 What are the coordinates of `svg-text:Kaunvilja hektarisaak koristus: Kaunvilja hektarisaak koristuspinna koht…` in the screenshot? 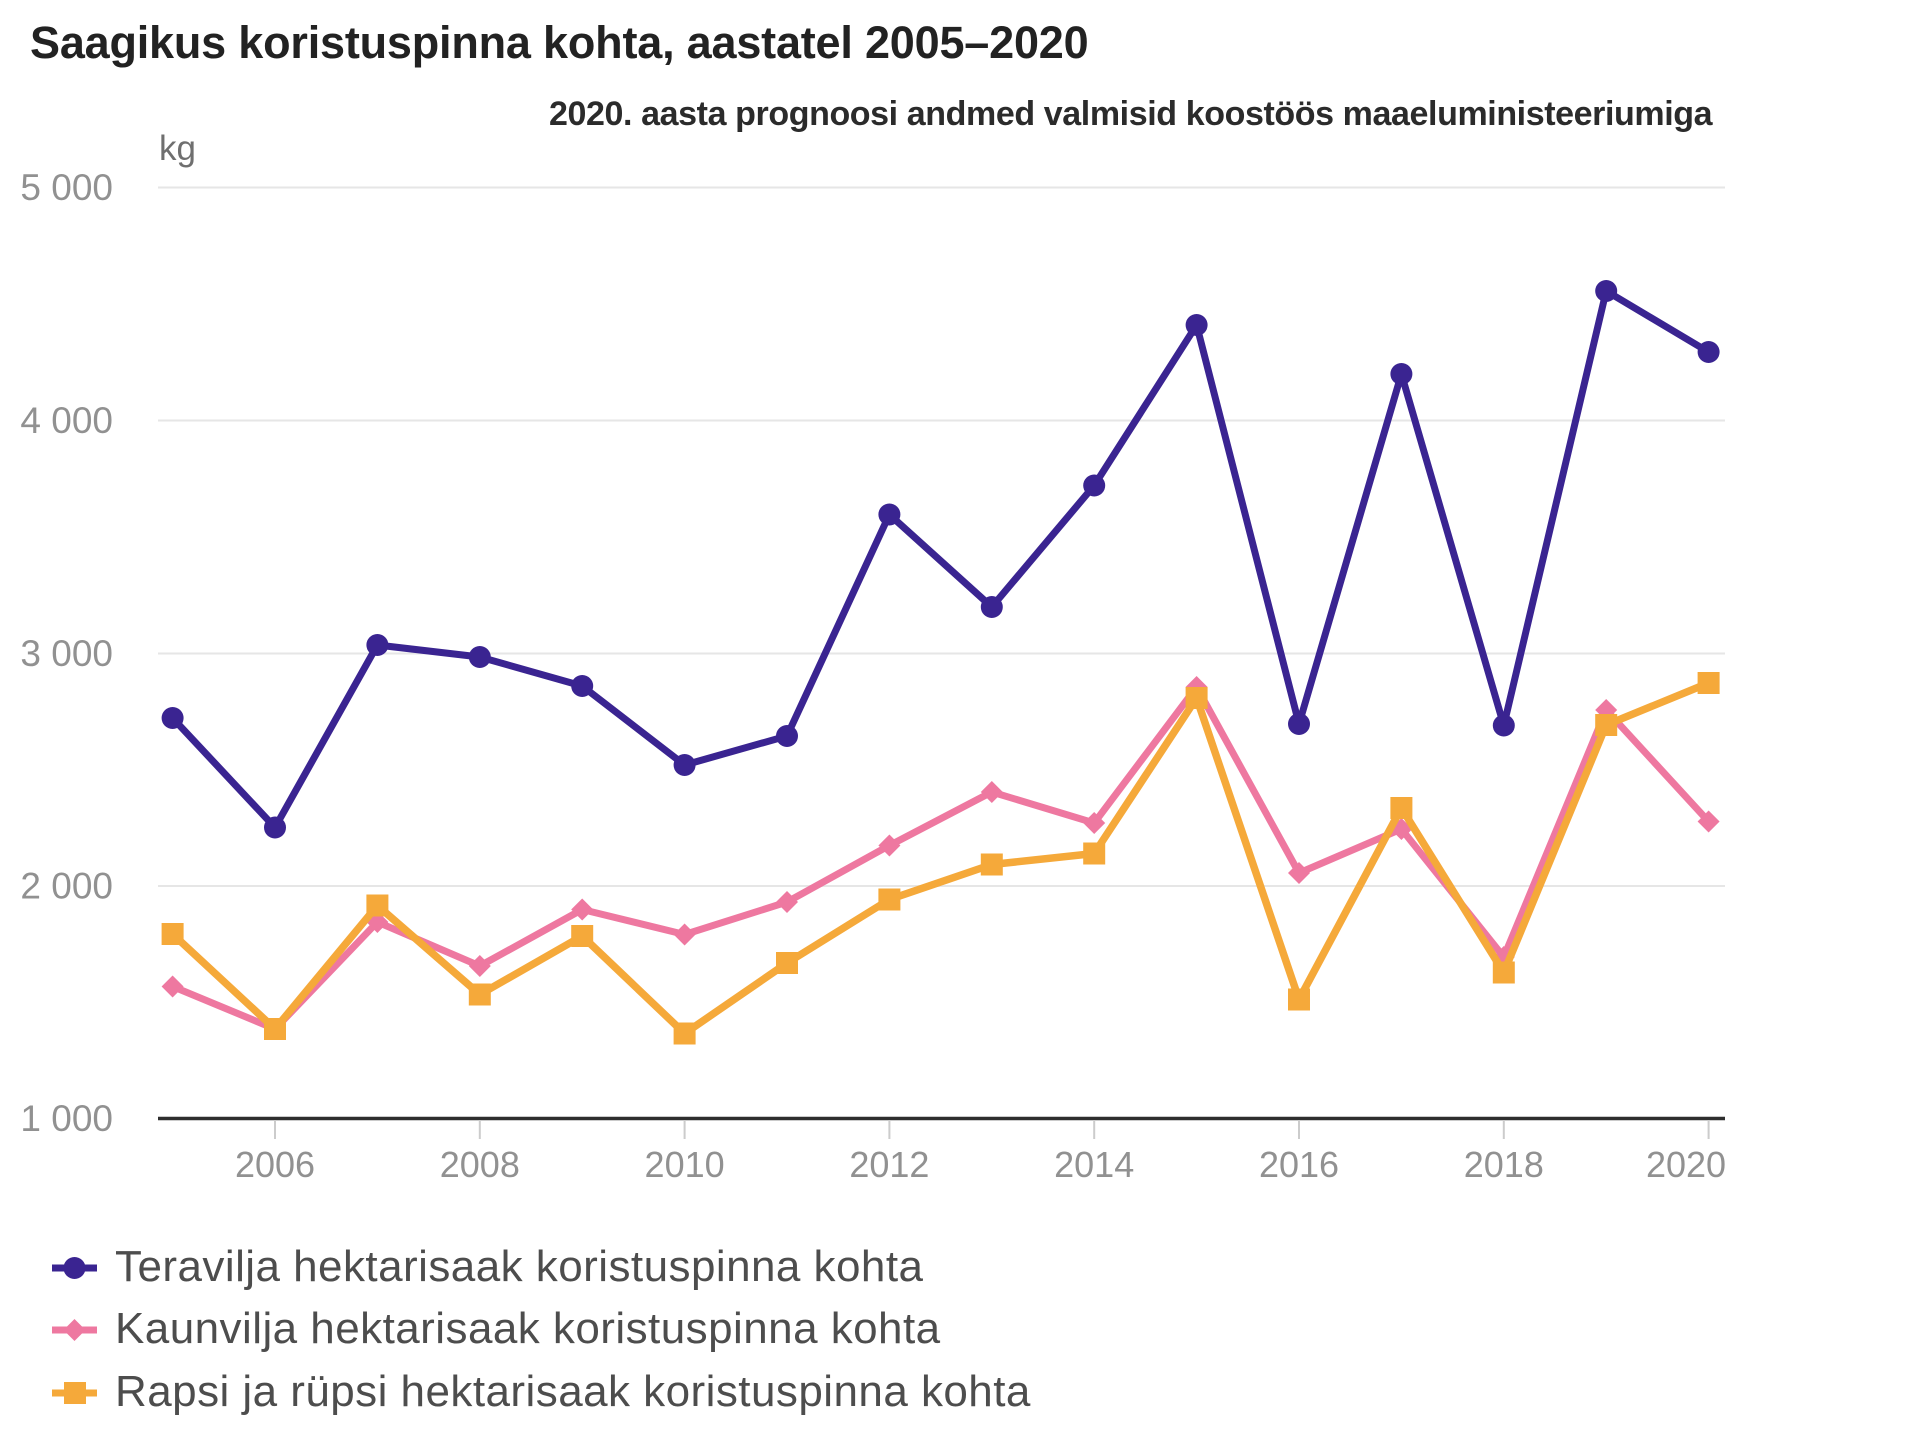 It's located at (528, 1328).